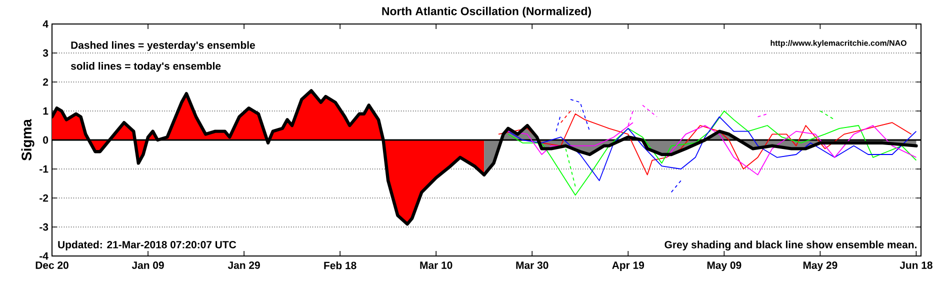 This screenshot has height=283, width=938. I want to click on x-tick-label: May 09, so click(724, 266).